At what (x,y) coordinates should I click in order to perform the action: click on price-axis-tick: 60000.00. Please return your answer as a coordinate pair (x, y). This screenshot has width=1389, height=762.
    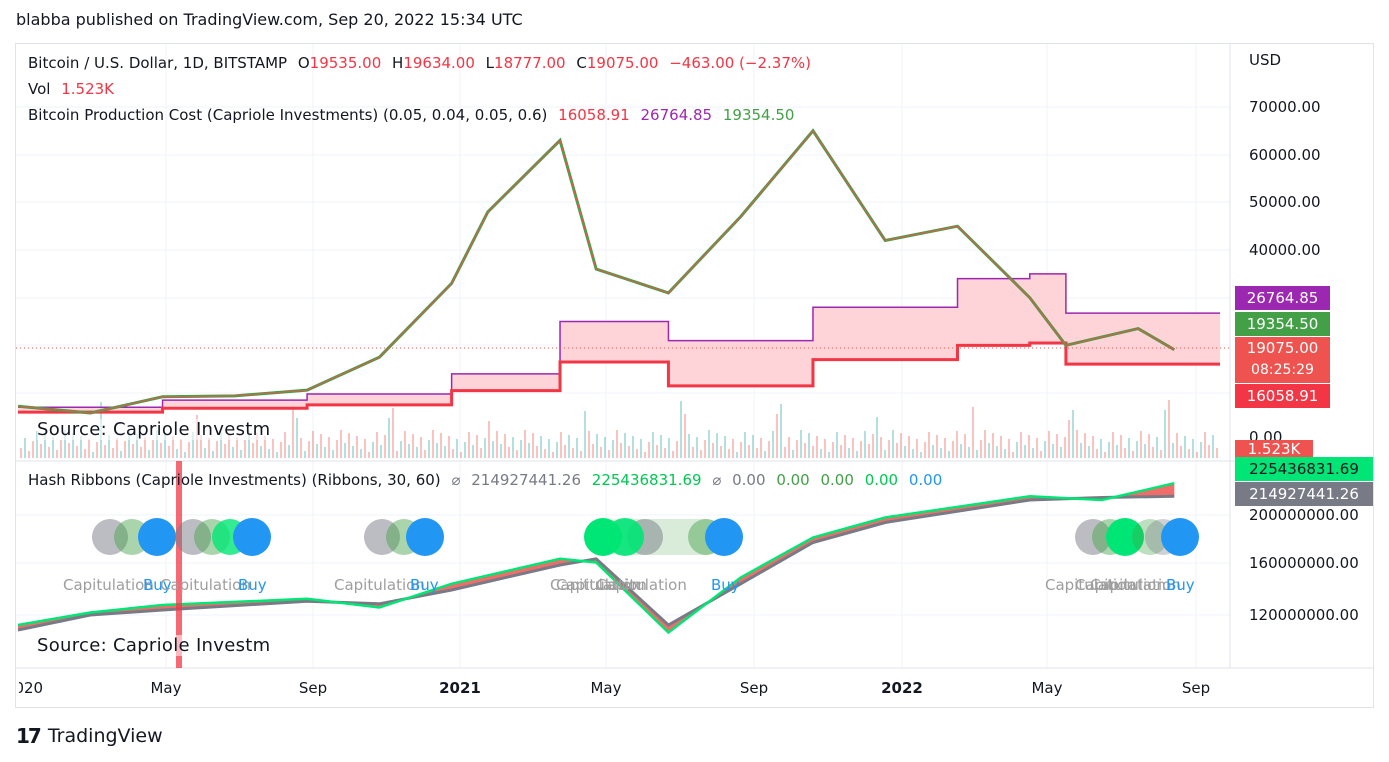
    Looking at the image, I should click on (1285, 155).